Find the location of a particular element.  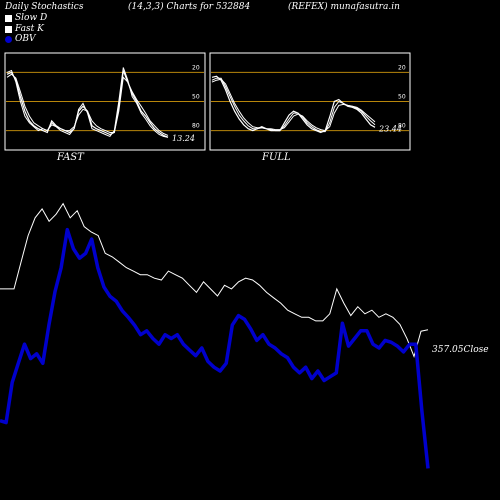

legend-obv-swatch is located at coordinates (8, 39).